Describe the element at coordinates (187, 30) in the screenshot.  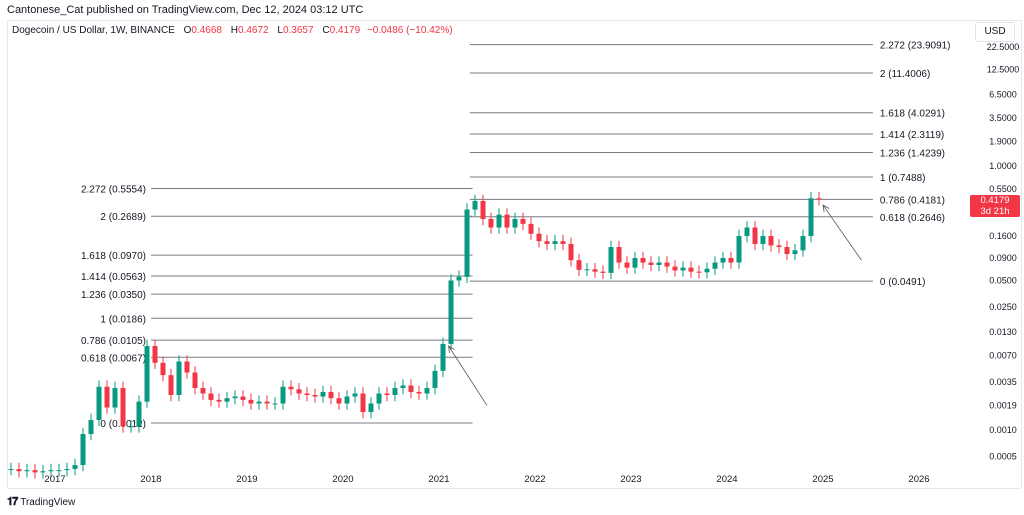
I see `open-label: O` at that location.